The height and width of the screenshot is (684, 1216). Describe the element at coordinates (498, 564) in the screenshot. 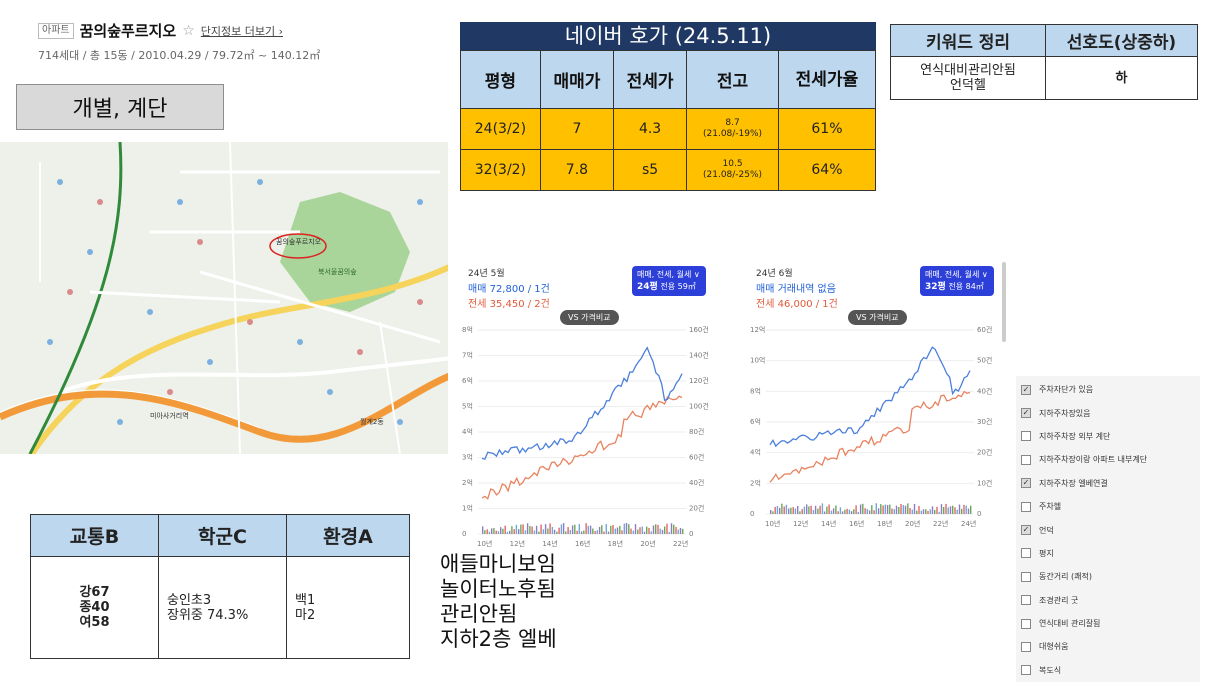

I see `note-line: 애들마니보임` at that location.